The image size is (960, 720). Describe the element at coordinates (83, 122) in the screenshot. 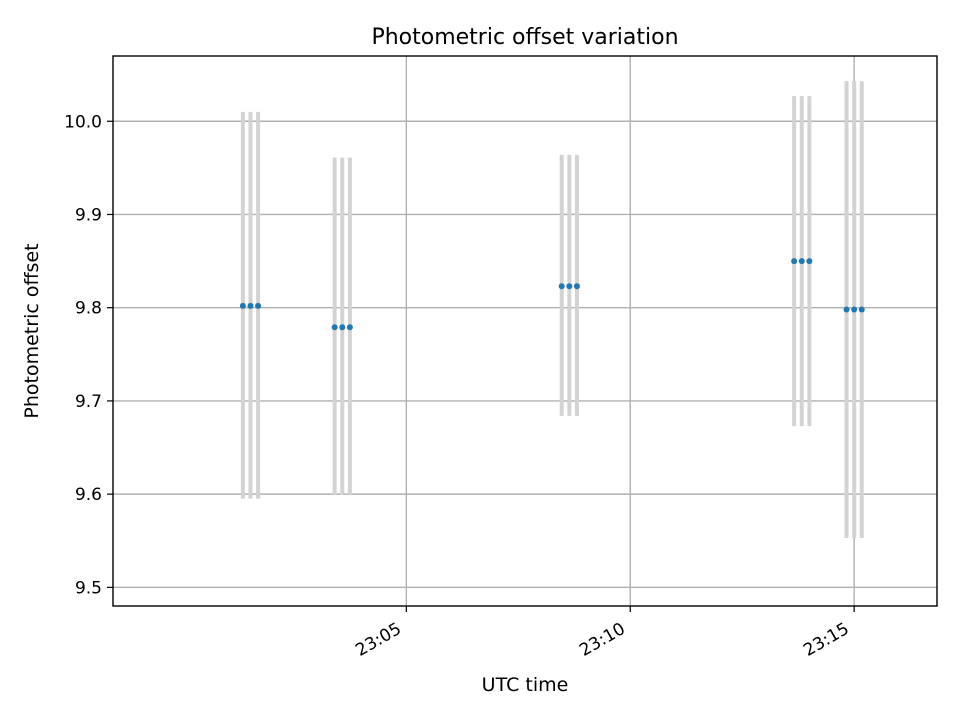

I see `y-tick-label: 10.0` at that location.